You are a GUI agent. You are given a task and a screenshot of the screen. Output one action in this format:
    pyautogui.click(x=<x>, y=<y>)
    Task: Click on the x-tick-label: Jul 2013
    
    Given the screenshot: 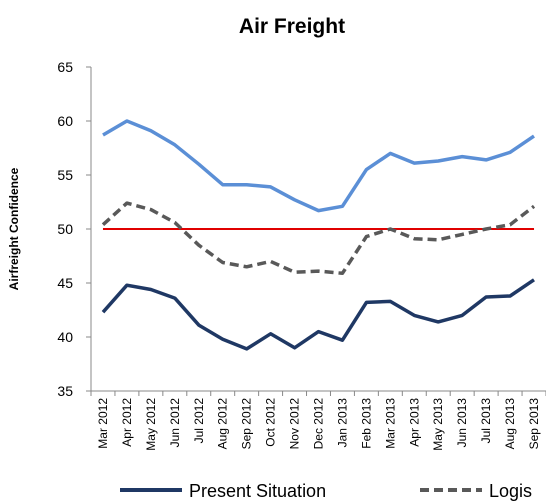 What is the action you would take?
    pyautogui.click(x=486, y=421)
    